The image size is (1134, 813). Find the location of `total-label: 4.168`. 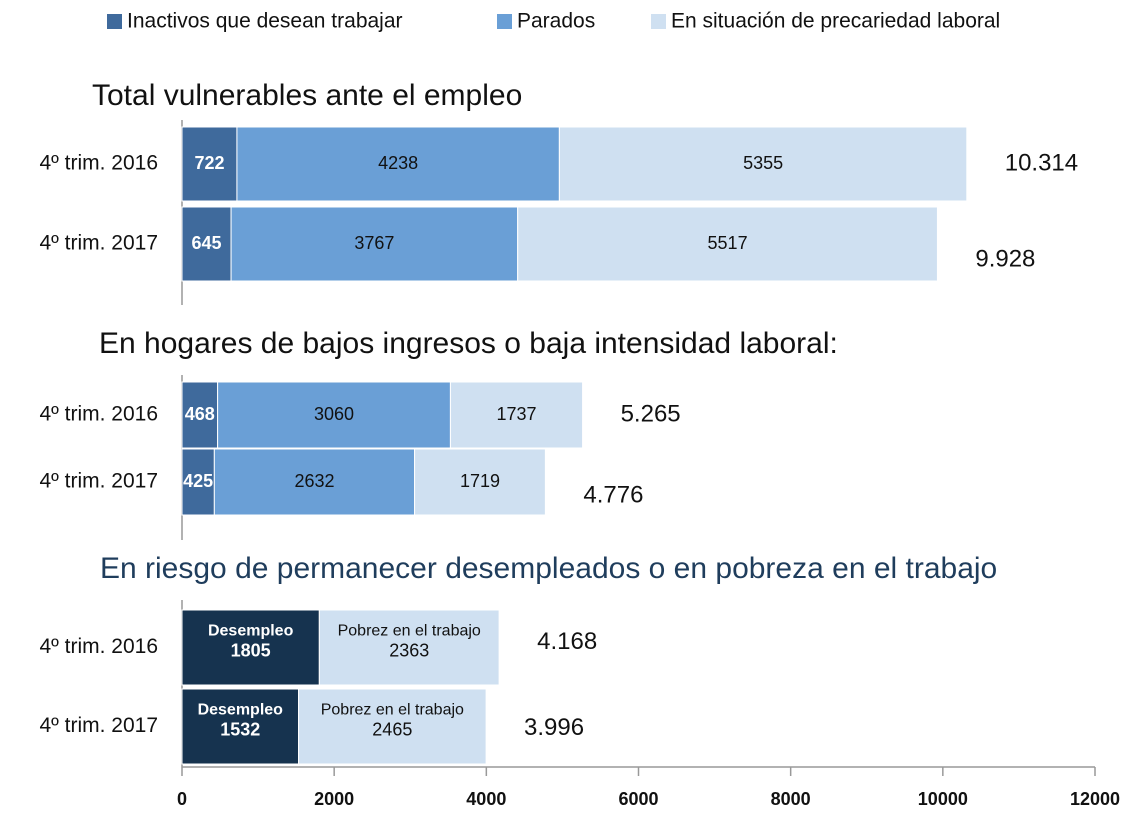

total-label: 4.168 is located at coordinates (567, 641).